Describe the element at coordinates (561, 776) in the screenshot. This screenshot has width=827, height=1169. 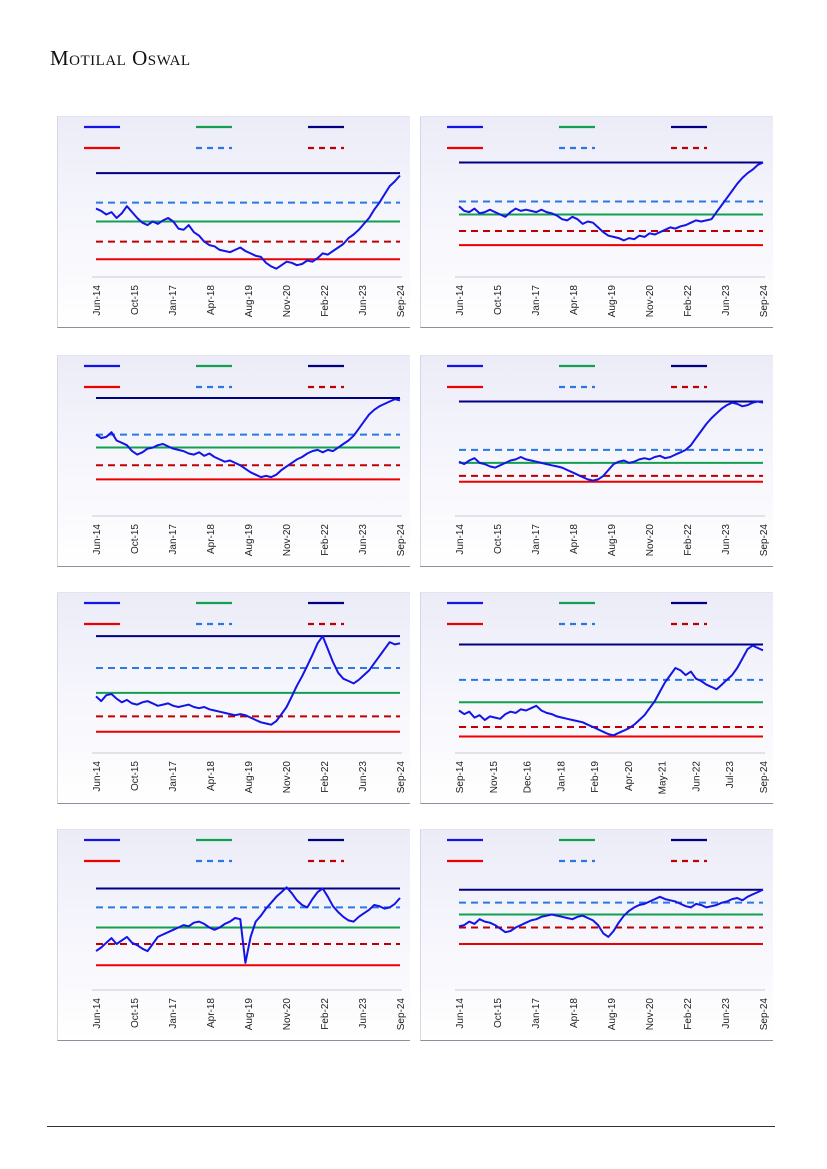
I see `x-tick-label: Jan-18` at that location.